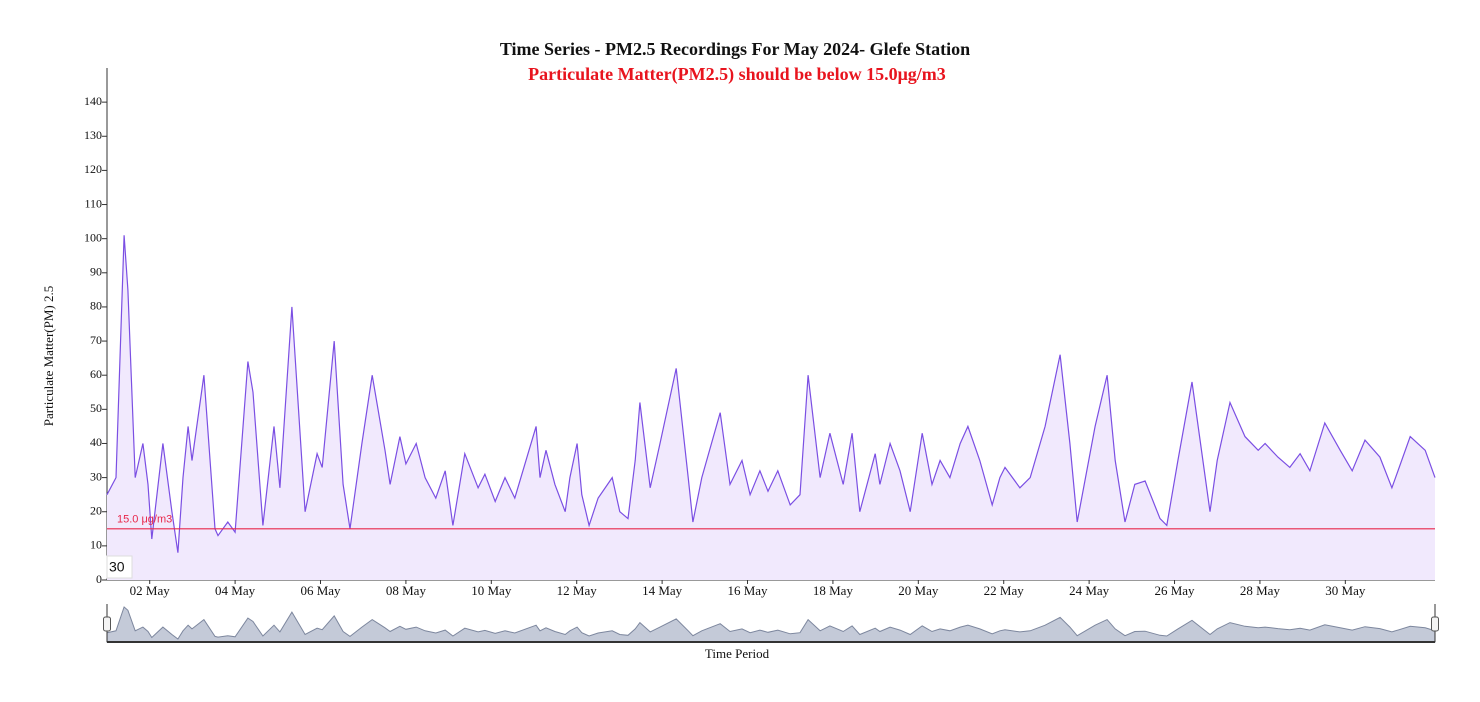 Image resolution: width=1480 pixels, height=702 pixels. I want to click on x-tick-label: 24 May, so click(1089, 590).